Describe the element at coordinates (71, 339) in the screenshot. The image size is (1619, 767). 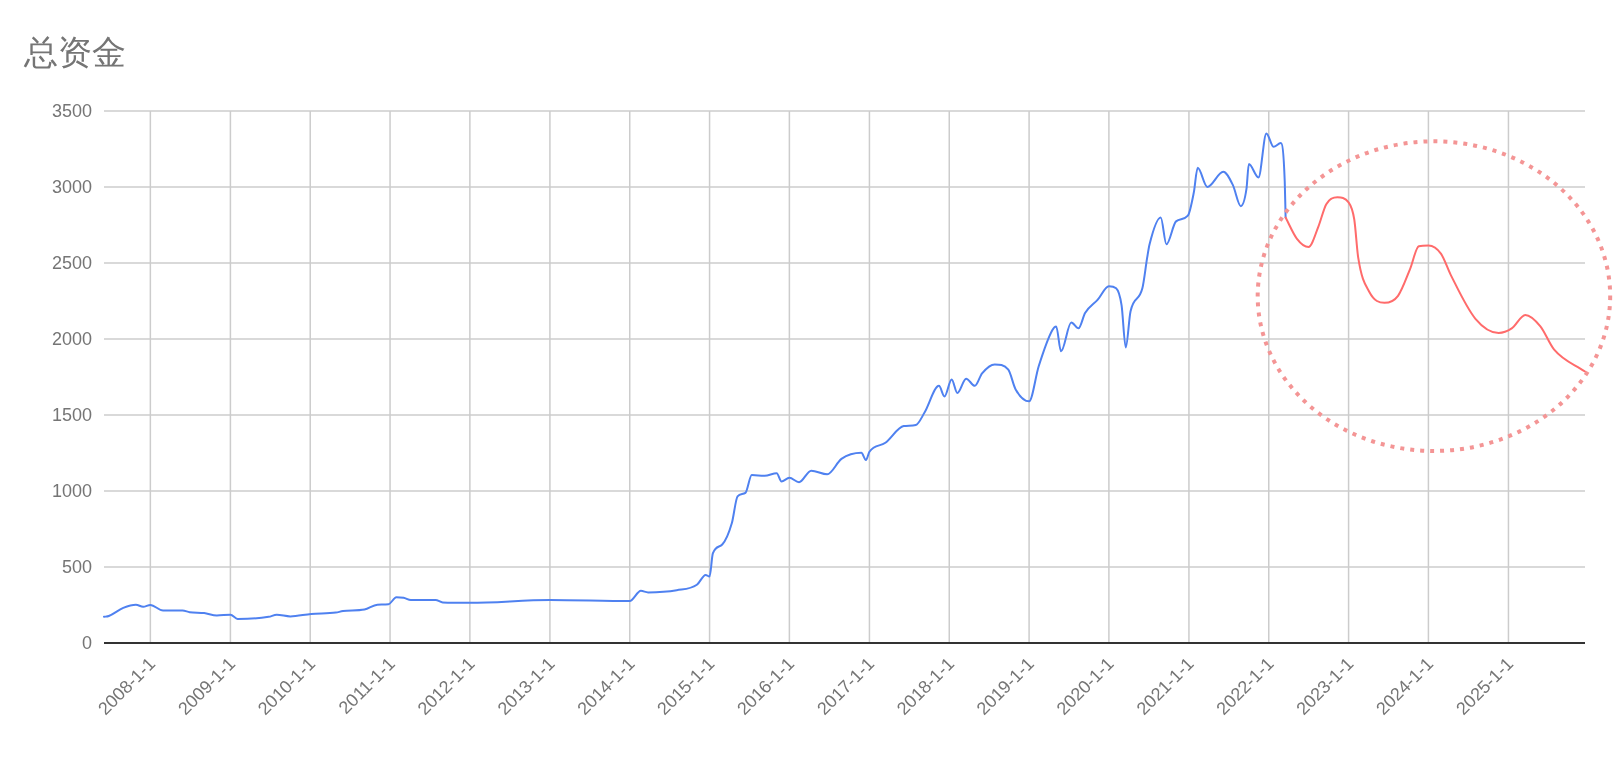
I see `y-tick-label: 2000` at that location.